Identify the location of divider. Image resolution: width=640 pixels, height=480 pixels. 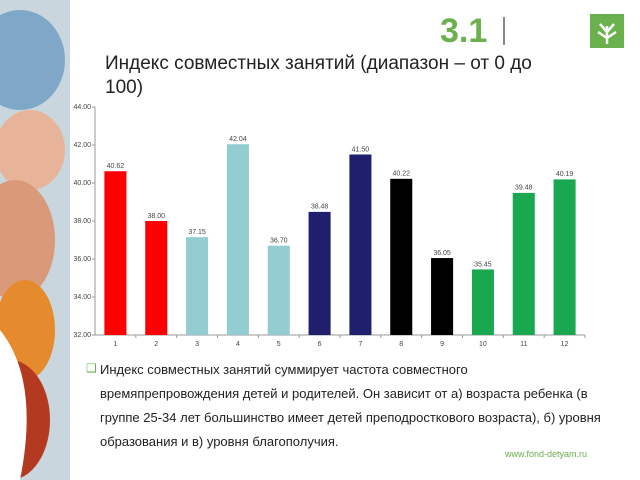
(504, 31).